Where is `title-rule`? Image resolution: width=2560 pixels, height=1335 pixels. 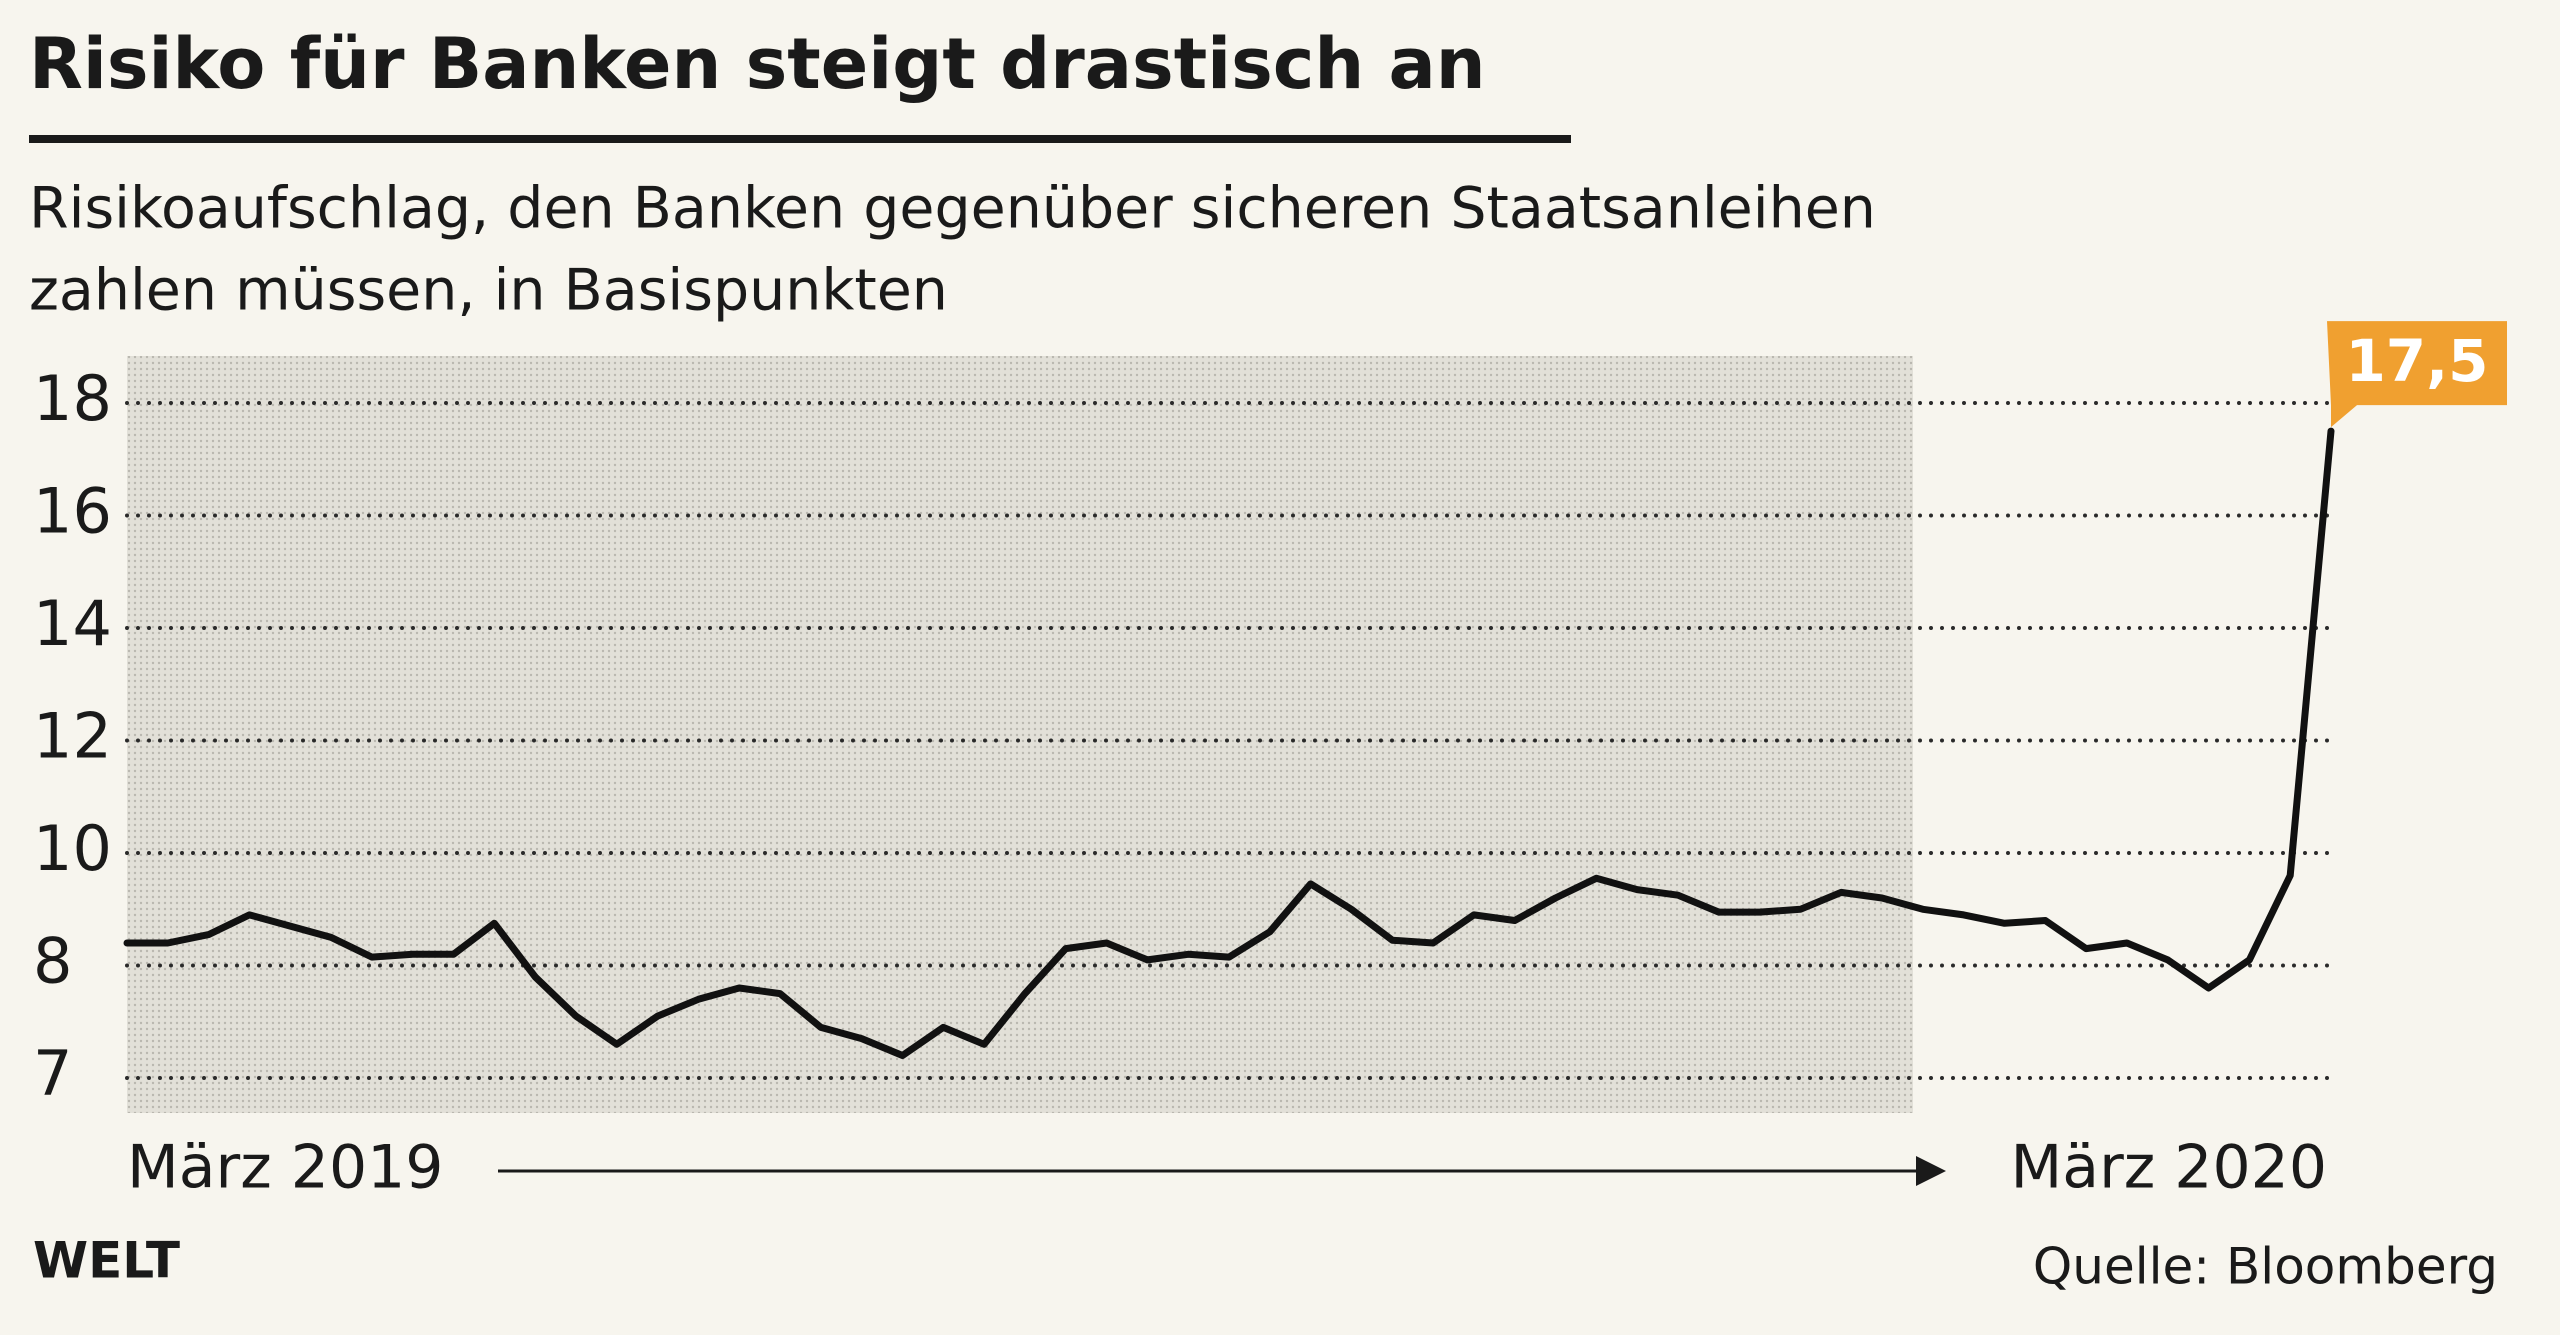 title-rule is located at coordinates (800, 139).